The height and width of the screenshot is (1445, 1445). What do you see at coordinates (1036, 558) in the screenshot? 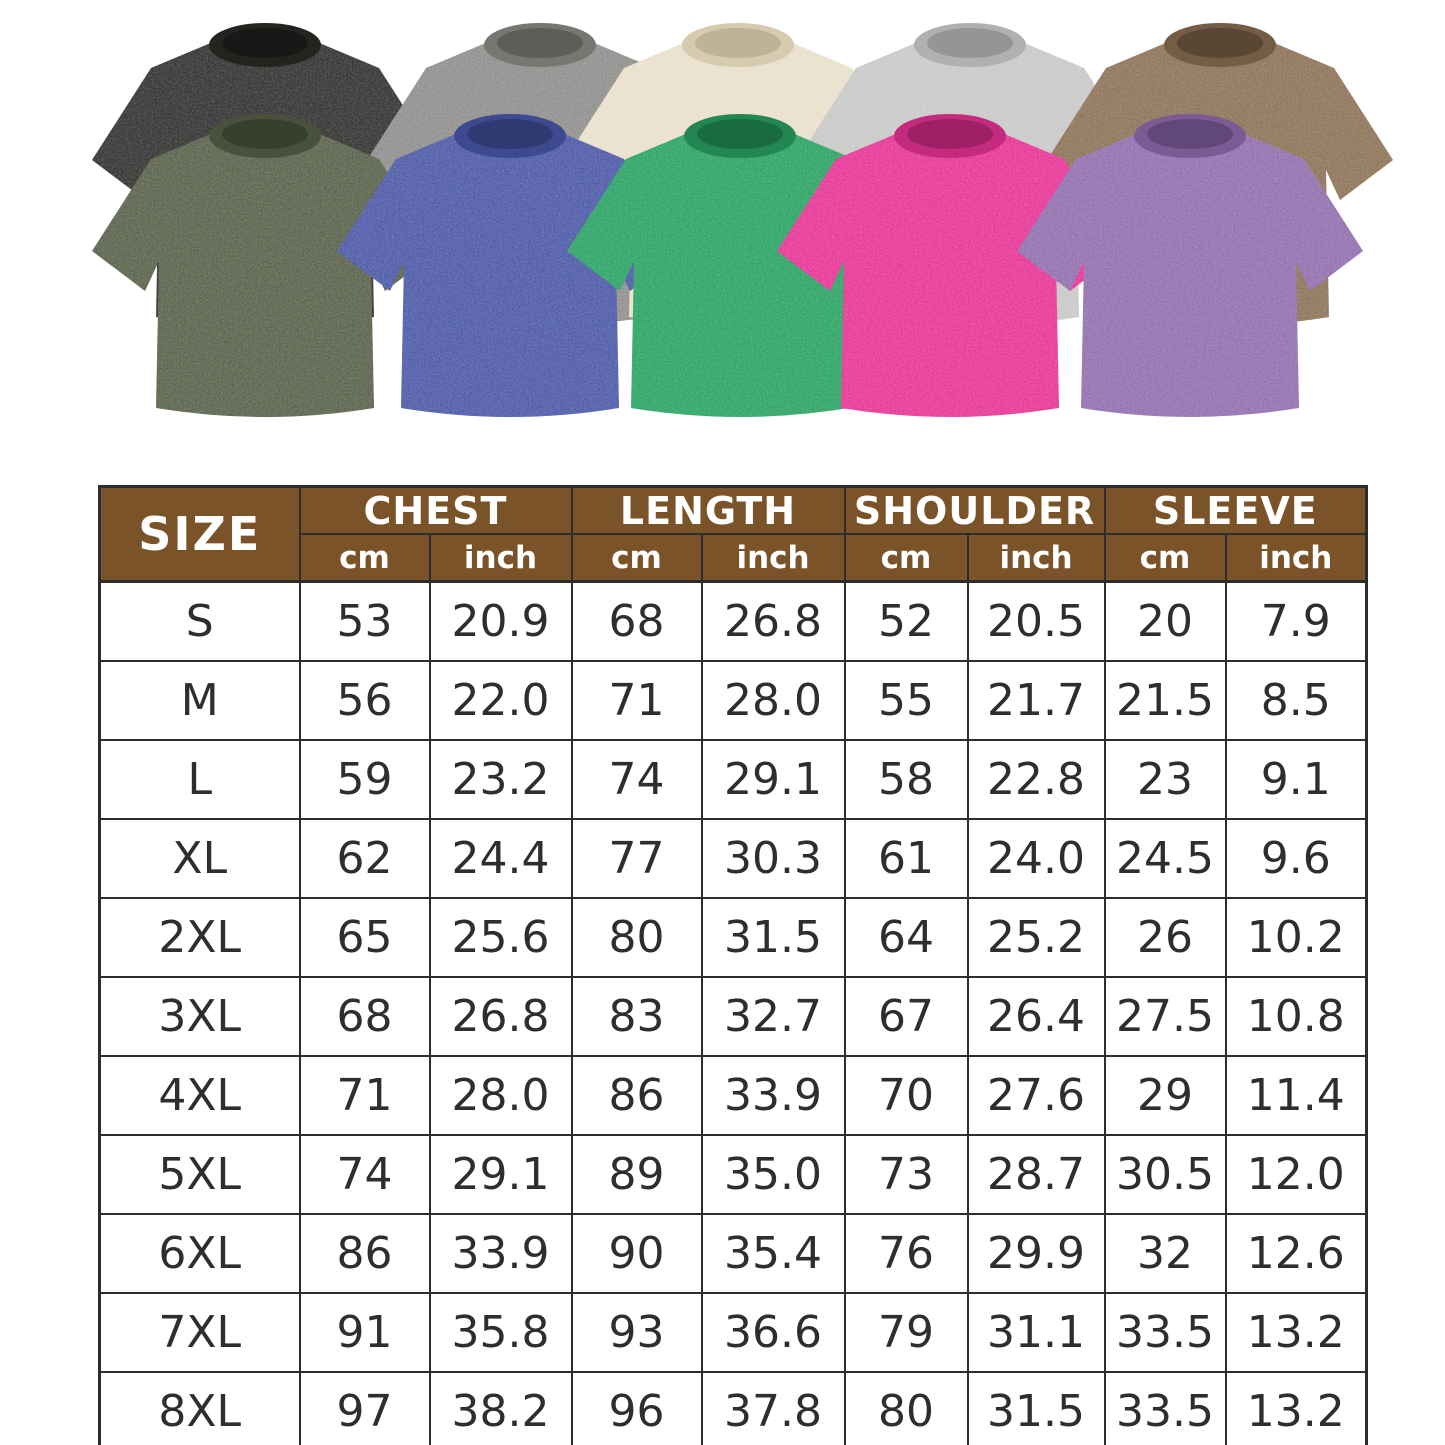
I see `header-shoulder-inch: inch` at bounding box center [1036, 558].